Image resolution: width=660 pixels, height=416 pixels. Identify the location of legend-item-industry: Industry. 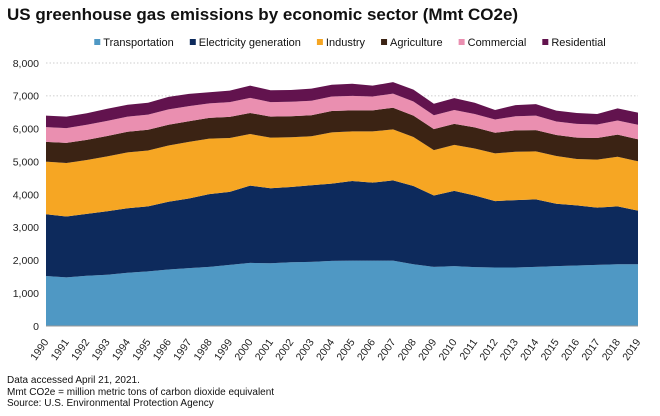
(341, 43).